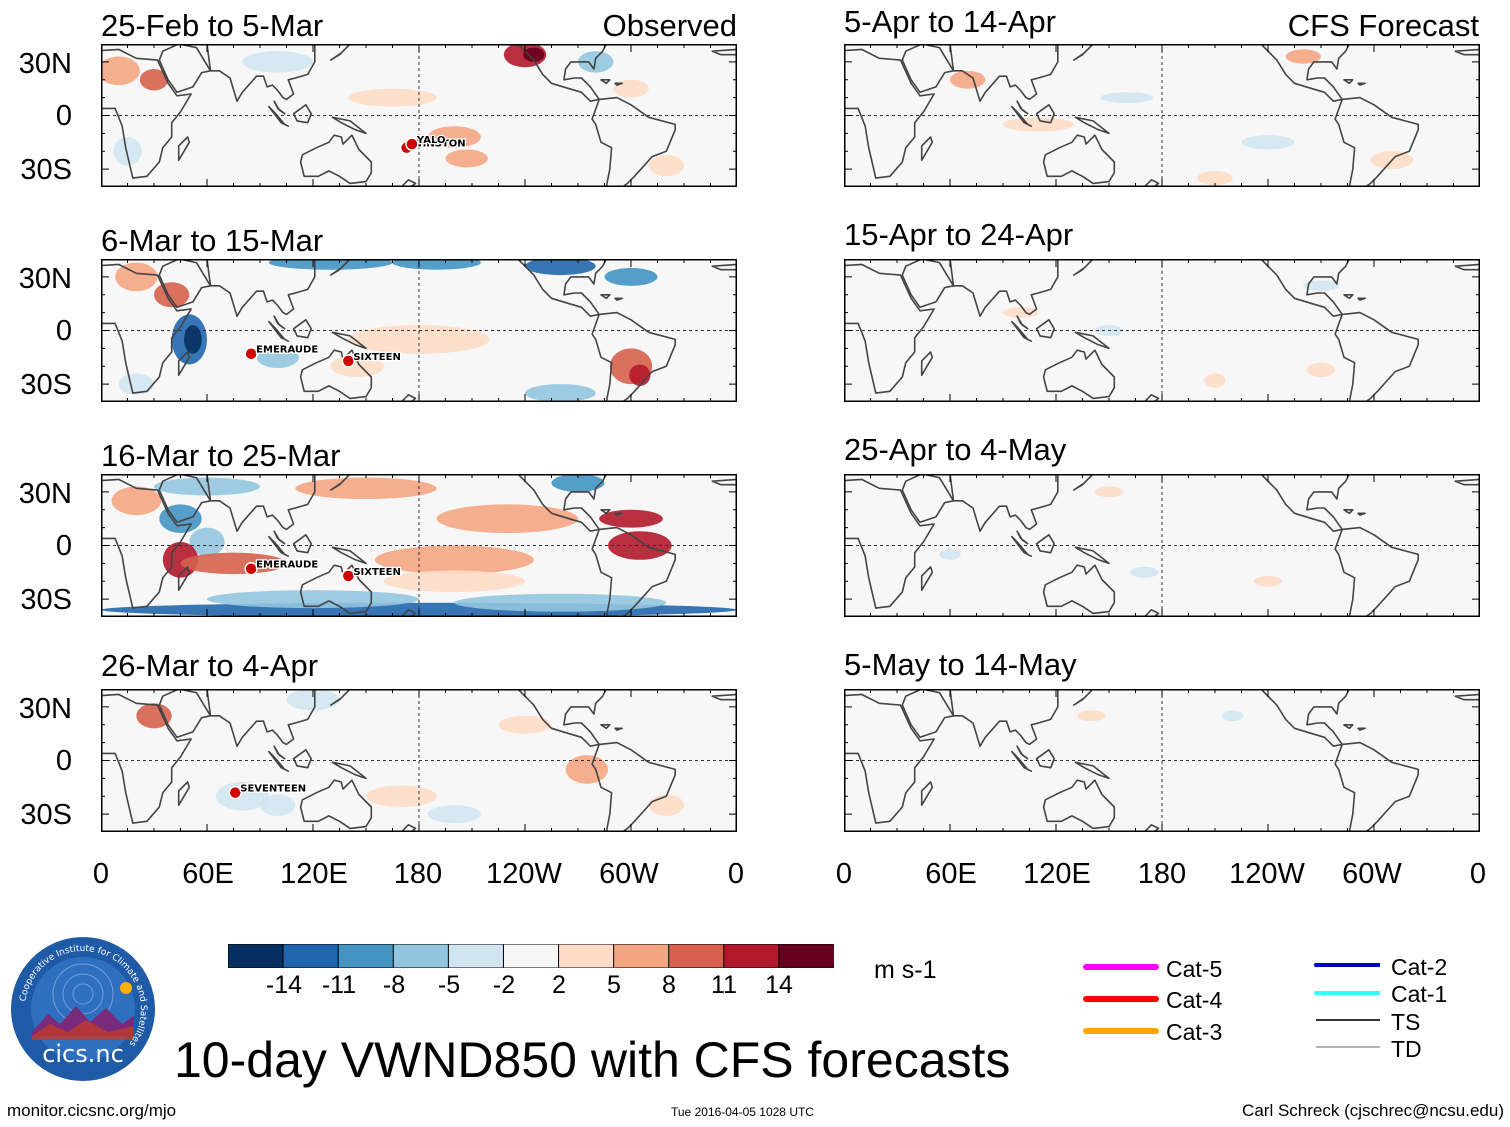 The image size is (1510, 1127). I want to click on panel-title-fc4: 5-May to 14-May, so click(960, 664).